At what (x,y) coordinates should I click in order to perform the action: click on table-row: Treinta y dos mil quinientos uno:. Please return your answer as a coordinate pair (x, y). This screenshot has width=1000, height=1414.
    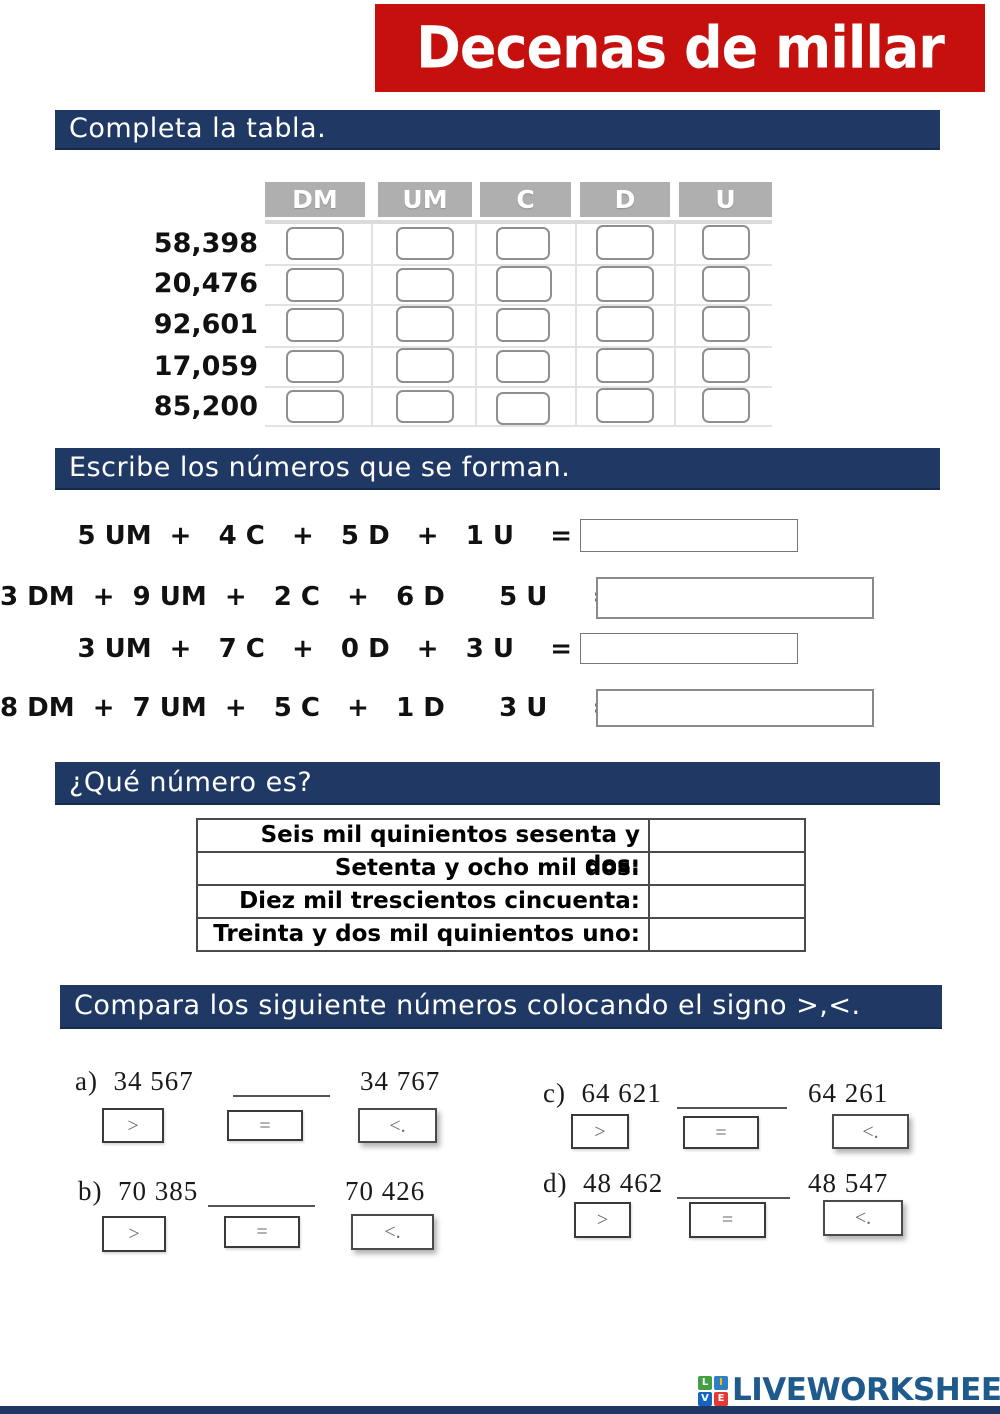
    Looking at the image, I should click on (501, 934).